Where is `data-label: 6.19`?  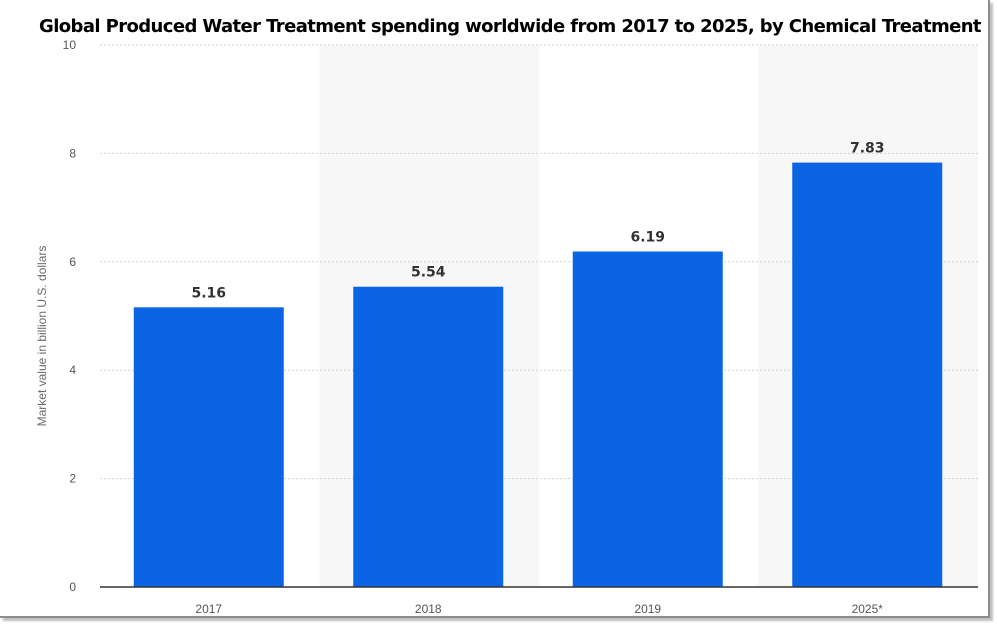
data-label: 6.19 is located at coordinates (647, 238).